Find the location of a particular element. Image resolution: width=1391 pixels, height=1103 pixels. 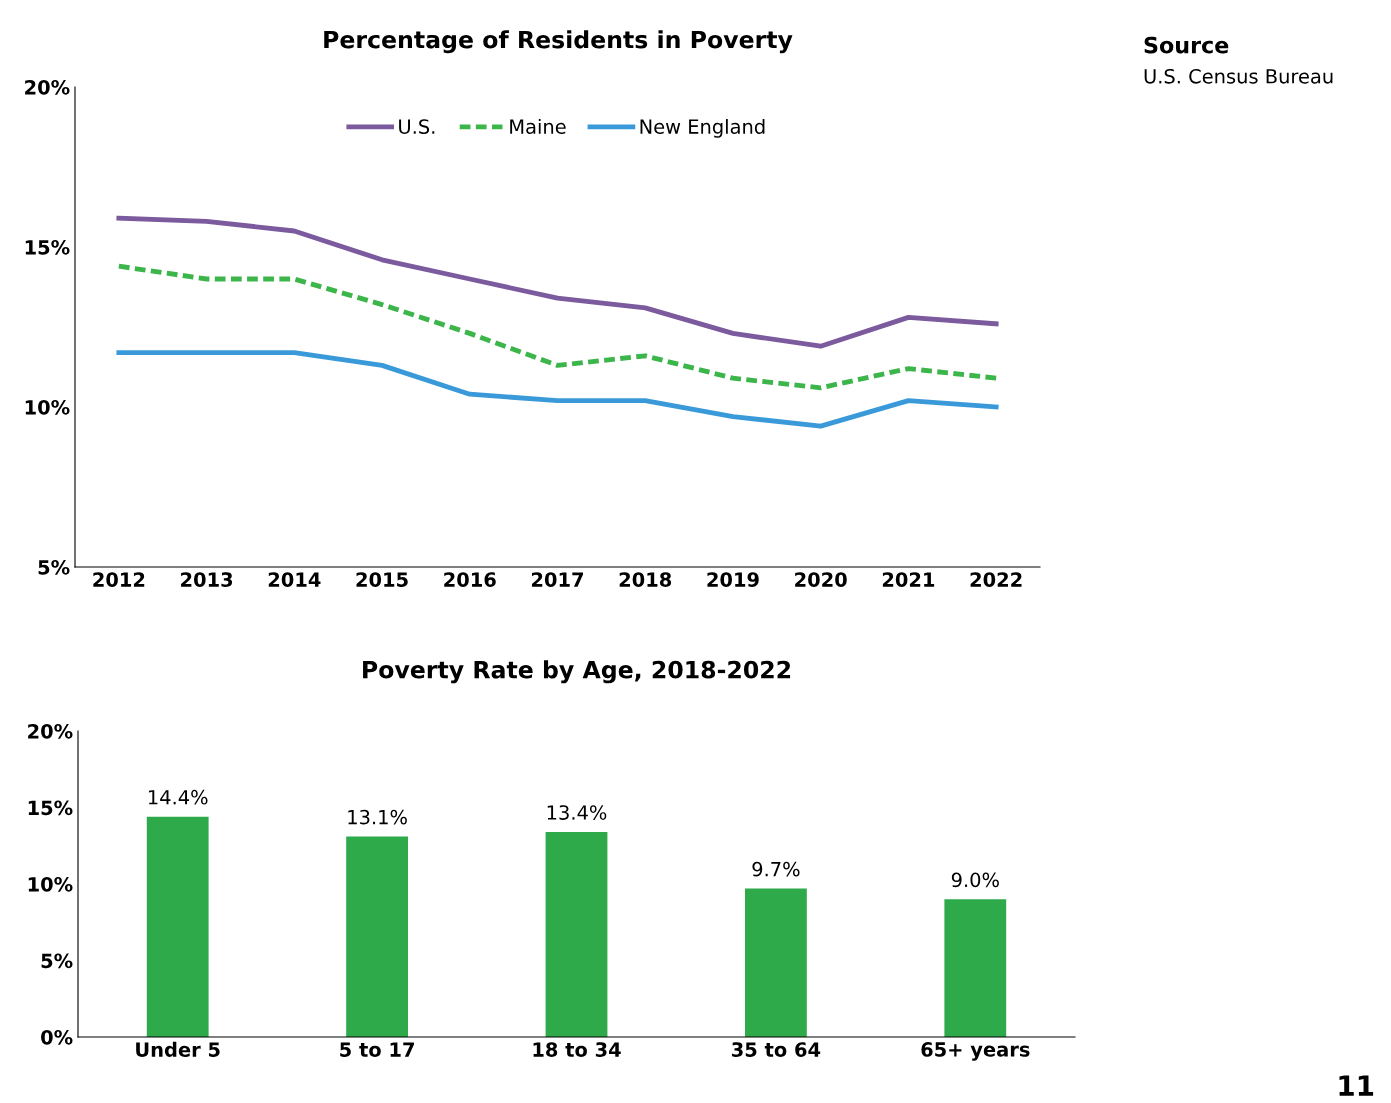

legend-label: U.S. is located at coordinates (417, 126).